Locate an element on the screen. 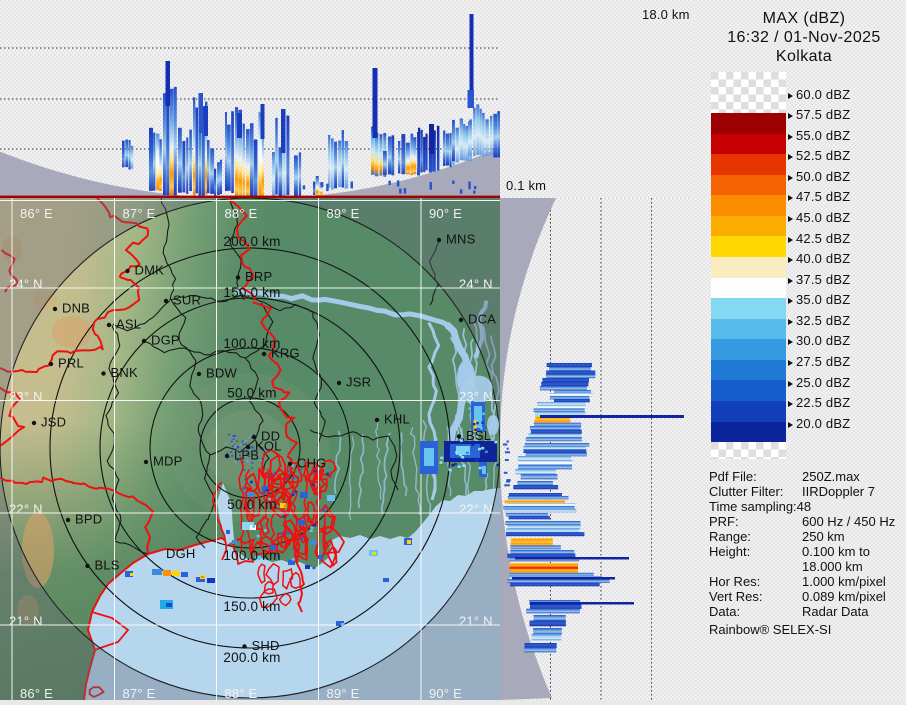 This screenshot has height=705, width=906. svg-text: BSL is located at coordinates (478, 435).